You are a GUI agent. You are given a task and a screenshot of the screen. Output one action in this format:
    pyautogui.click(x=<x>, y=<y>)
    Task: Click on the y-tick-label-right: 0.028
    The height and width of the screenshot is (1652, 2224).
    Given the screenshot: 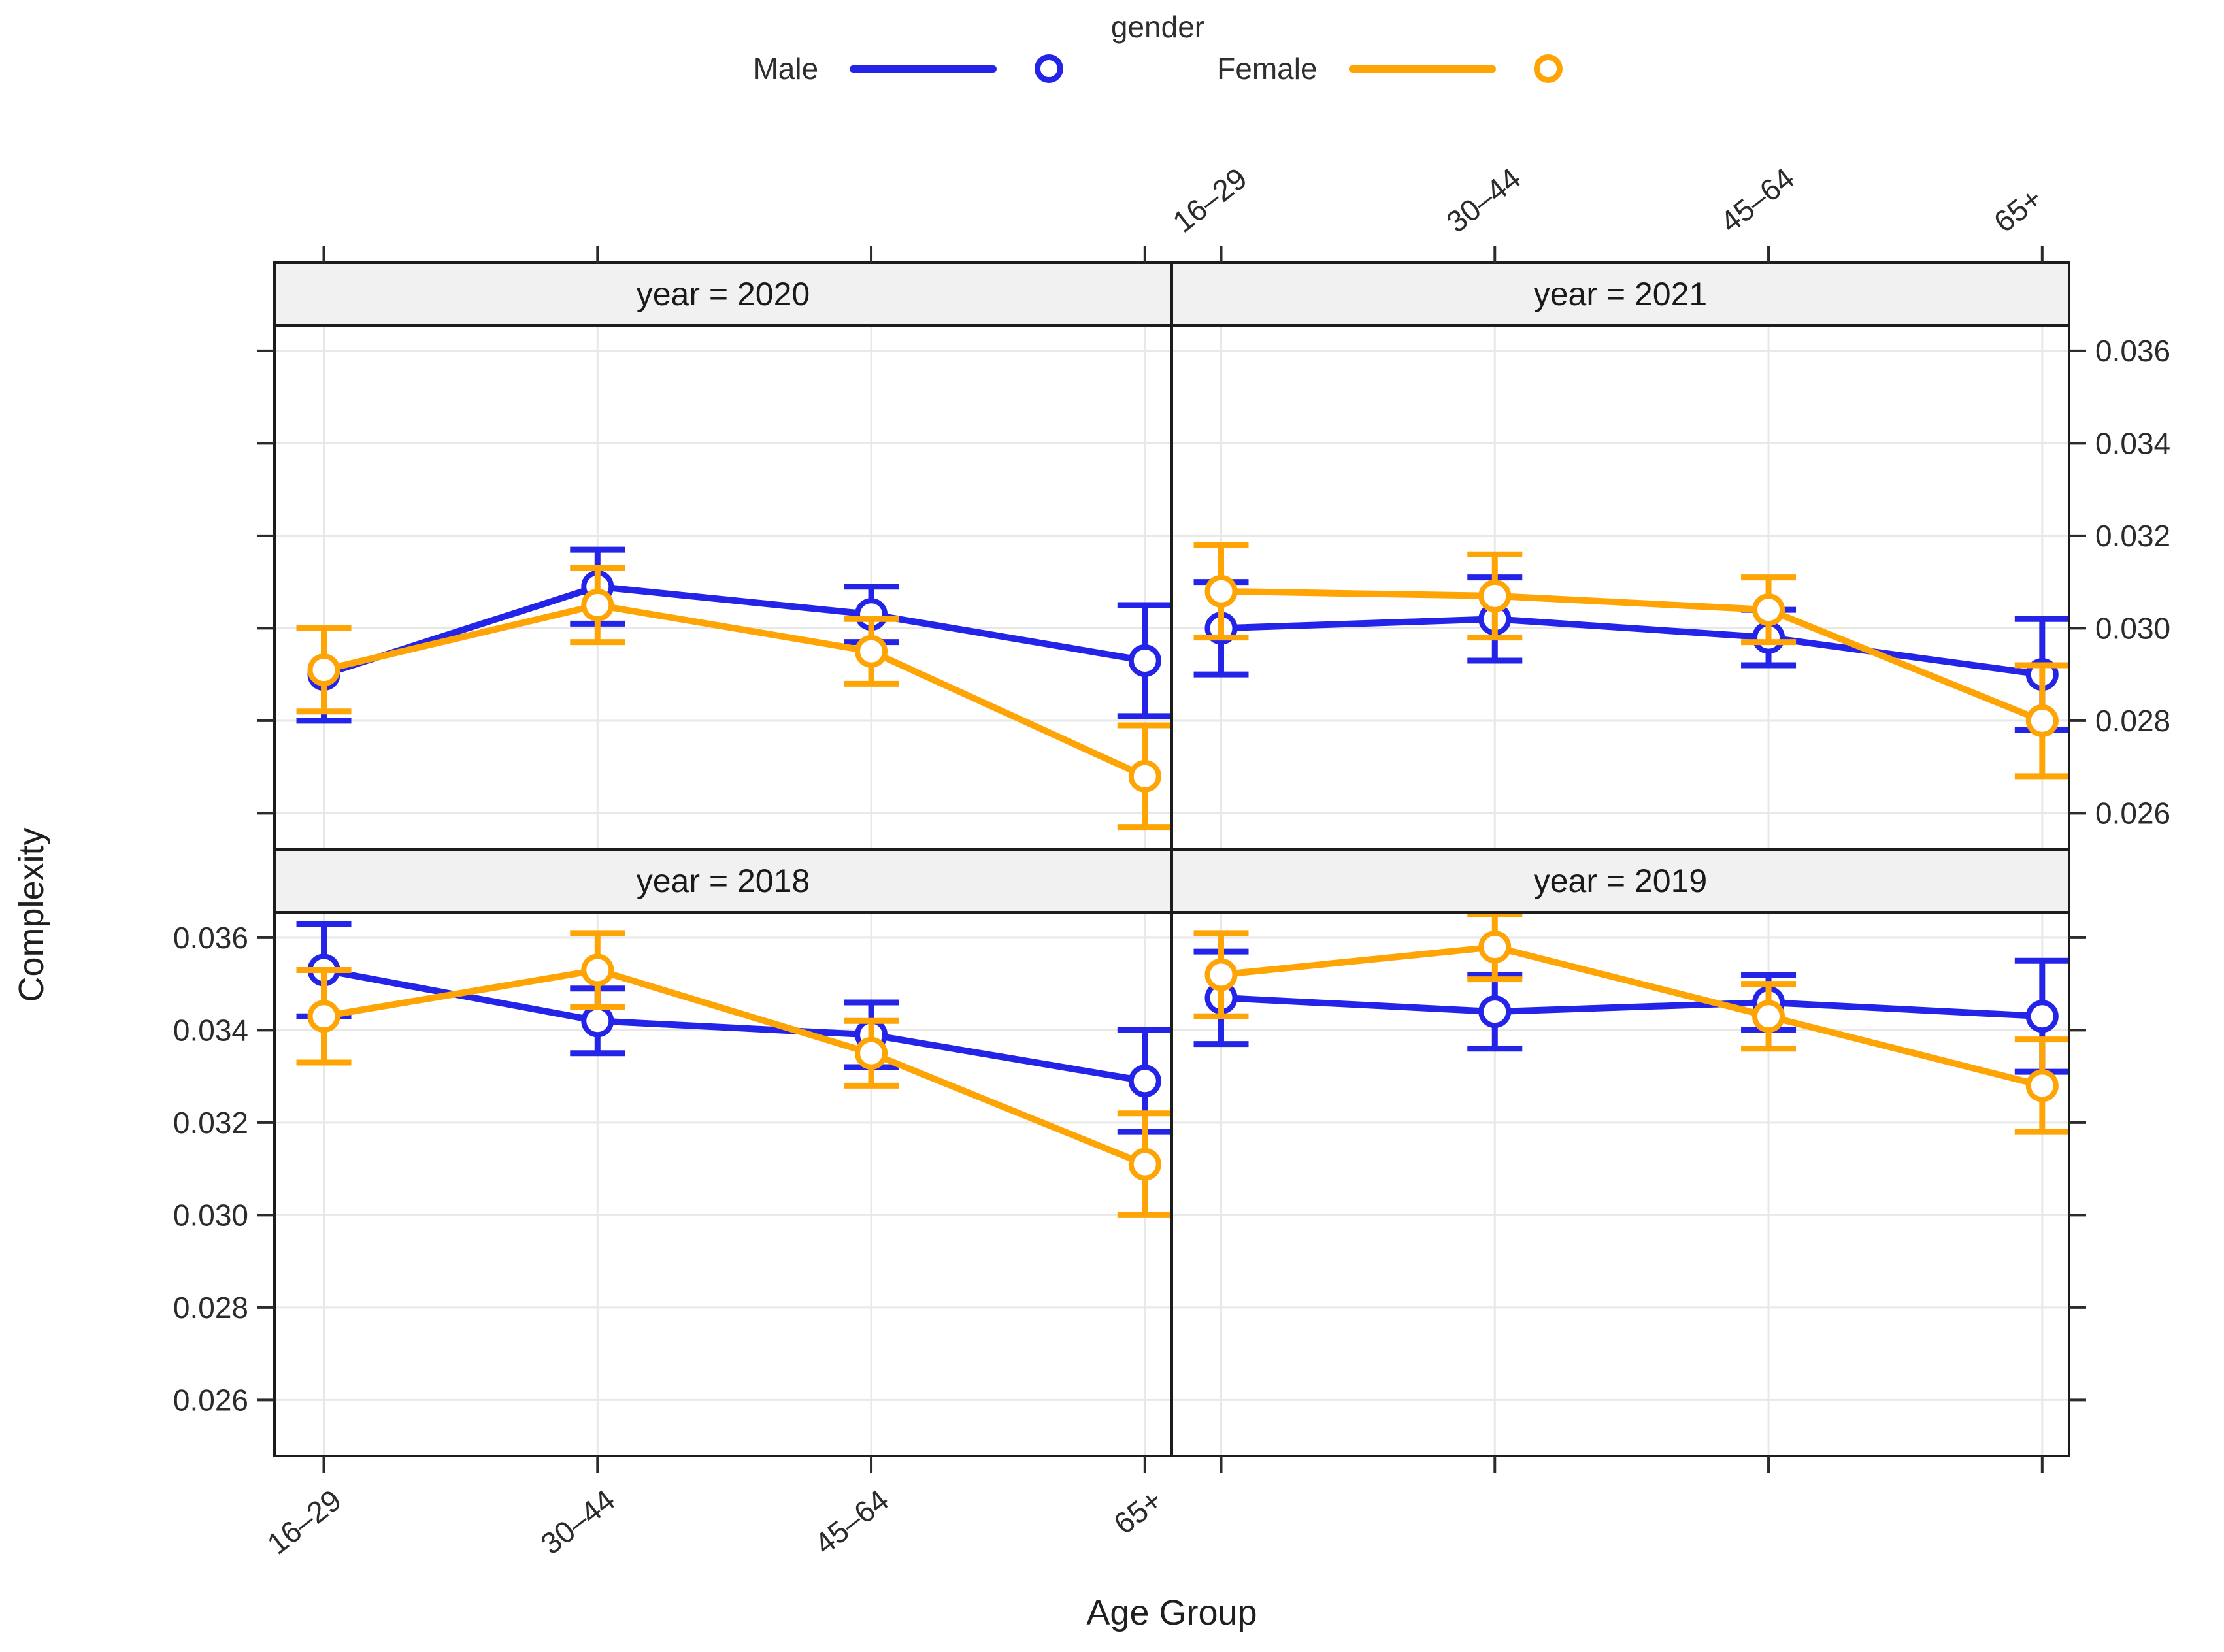 What is the action you would take?
    pyautogui.click(x=2132, y=721)
    